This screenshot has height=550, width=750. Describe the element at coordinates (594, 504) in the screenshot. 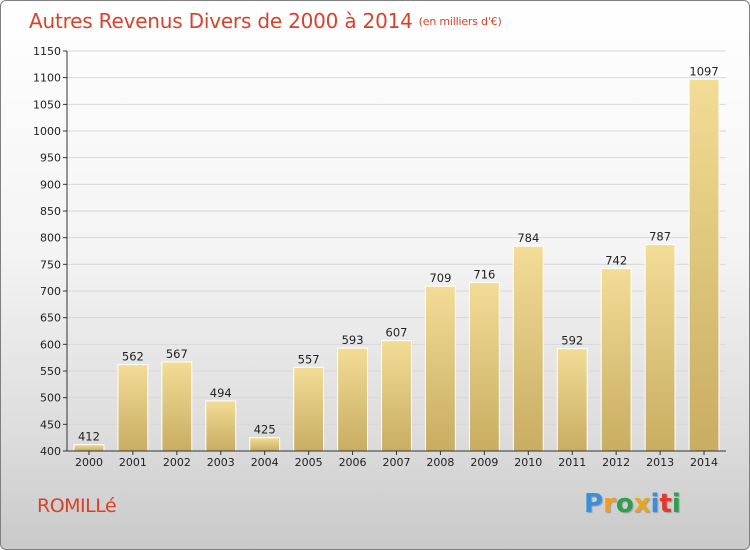

I see `logo-letter: P` at that location.